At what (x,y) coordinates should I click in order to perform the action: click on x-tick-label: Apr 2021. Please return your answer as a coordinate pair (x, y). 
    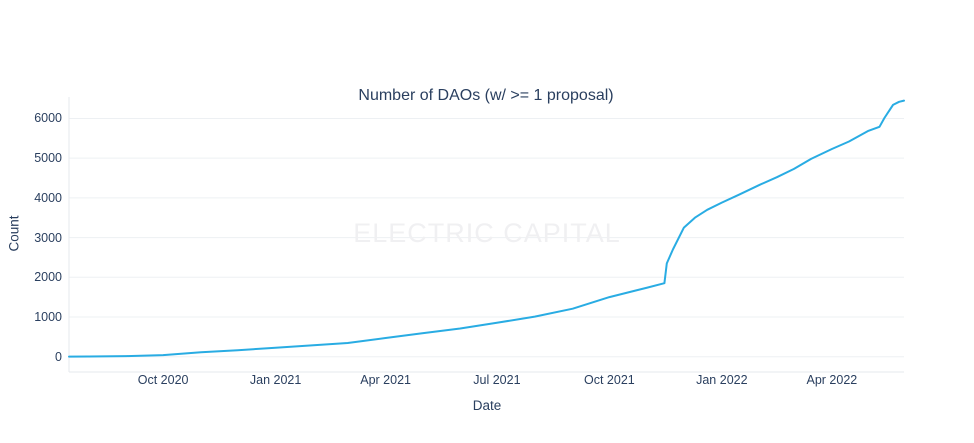
    Looking at the image, I should click on (385, 380).